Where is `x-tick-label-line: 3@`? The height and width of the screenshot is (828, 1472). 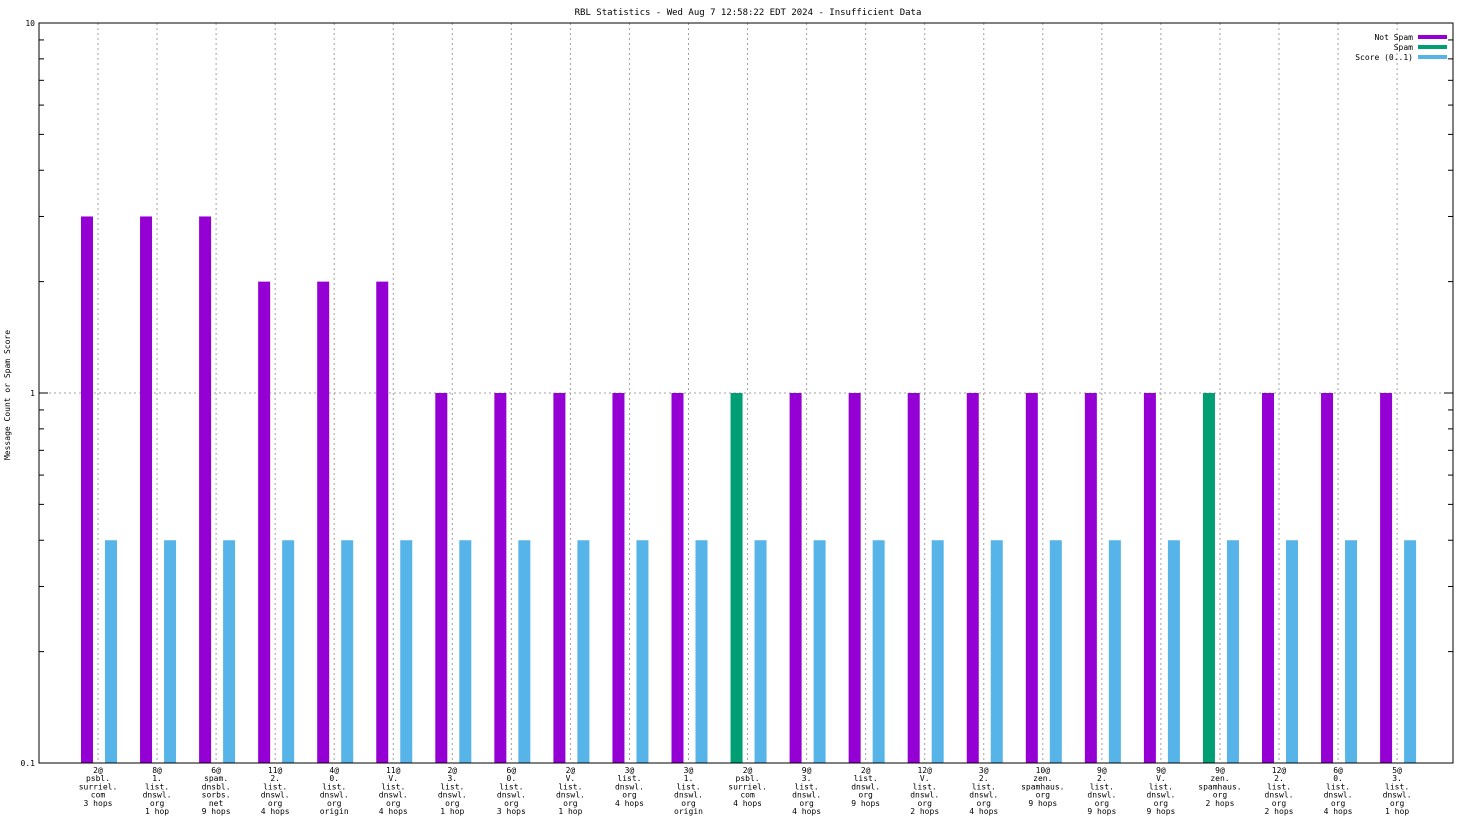 x-tick-label-line: 3@ is located at coordinates (984, 770).